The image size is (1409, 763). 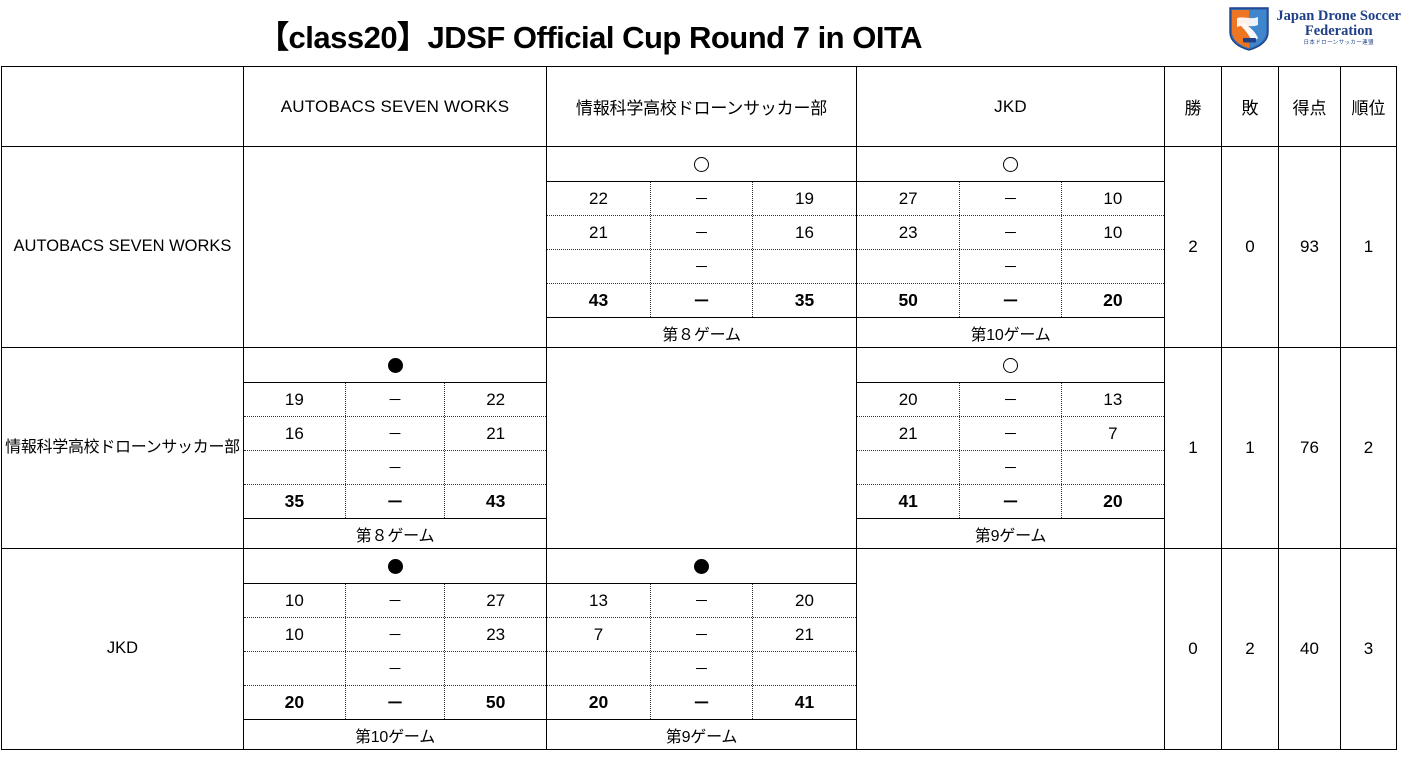 I want to click on header-losses: 敗, so click(x=1250, y=106).